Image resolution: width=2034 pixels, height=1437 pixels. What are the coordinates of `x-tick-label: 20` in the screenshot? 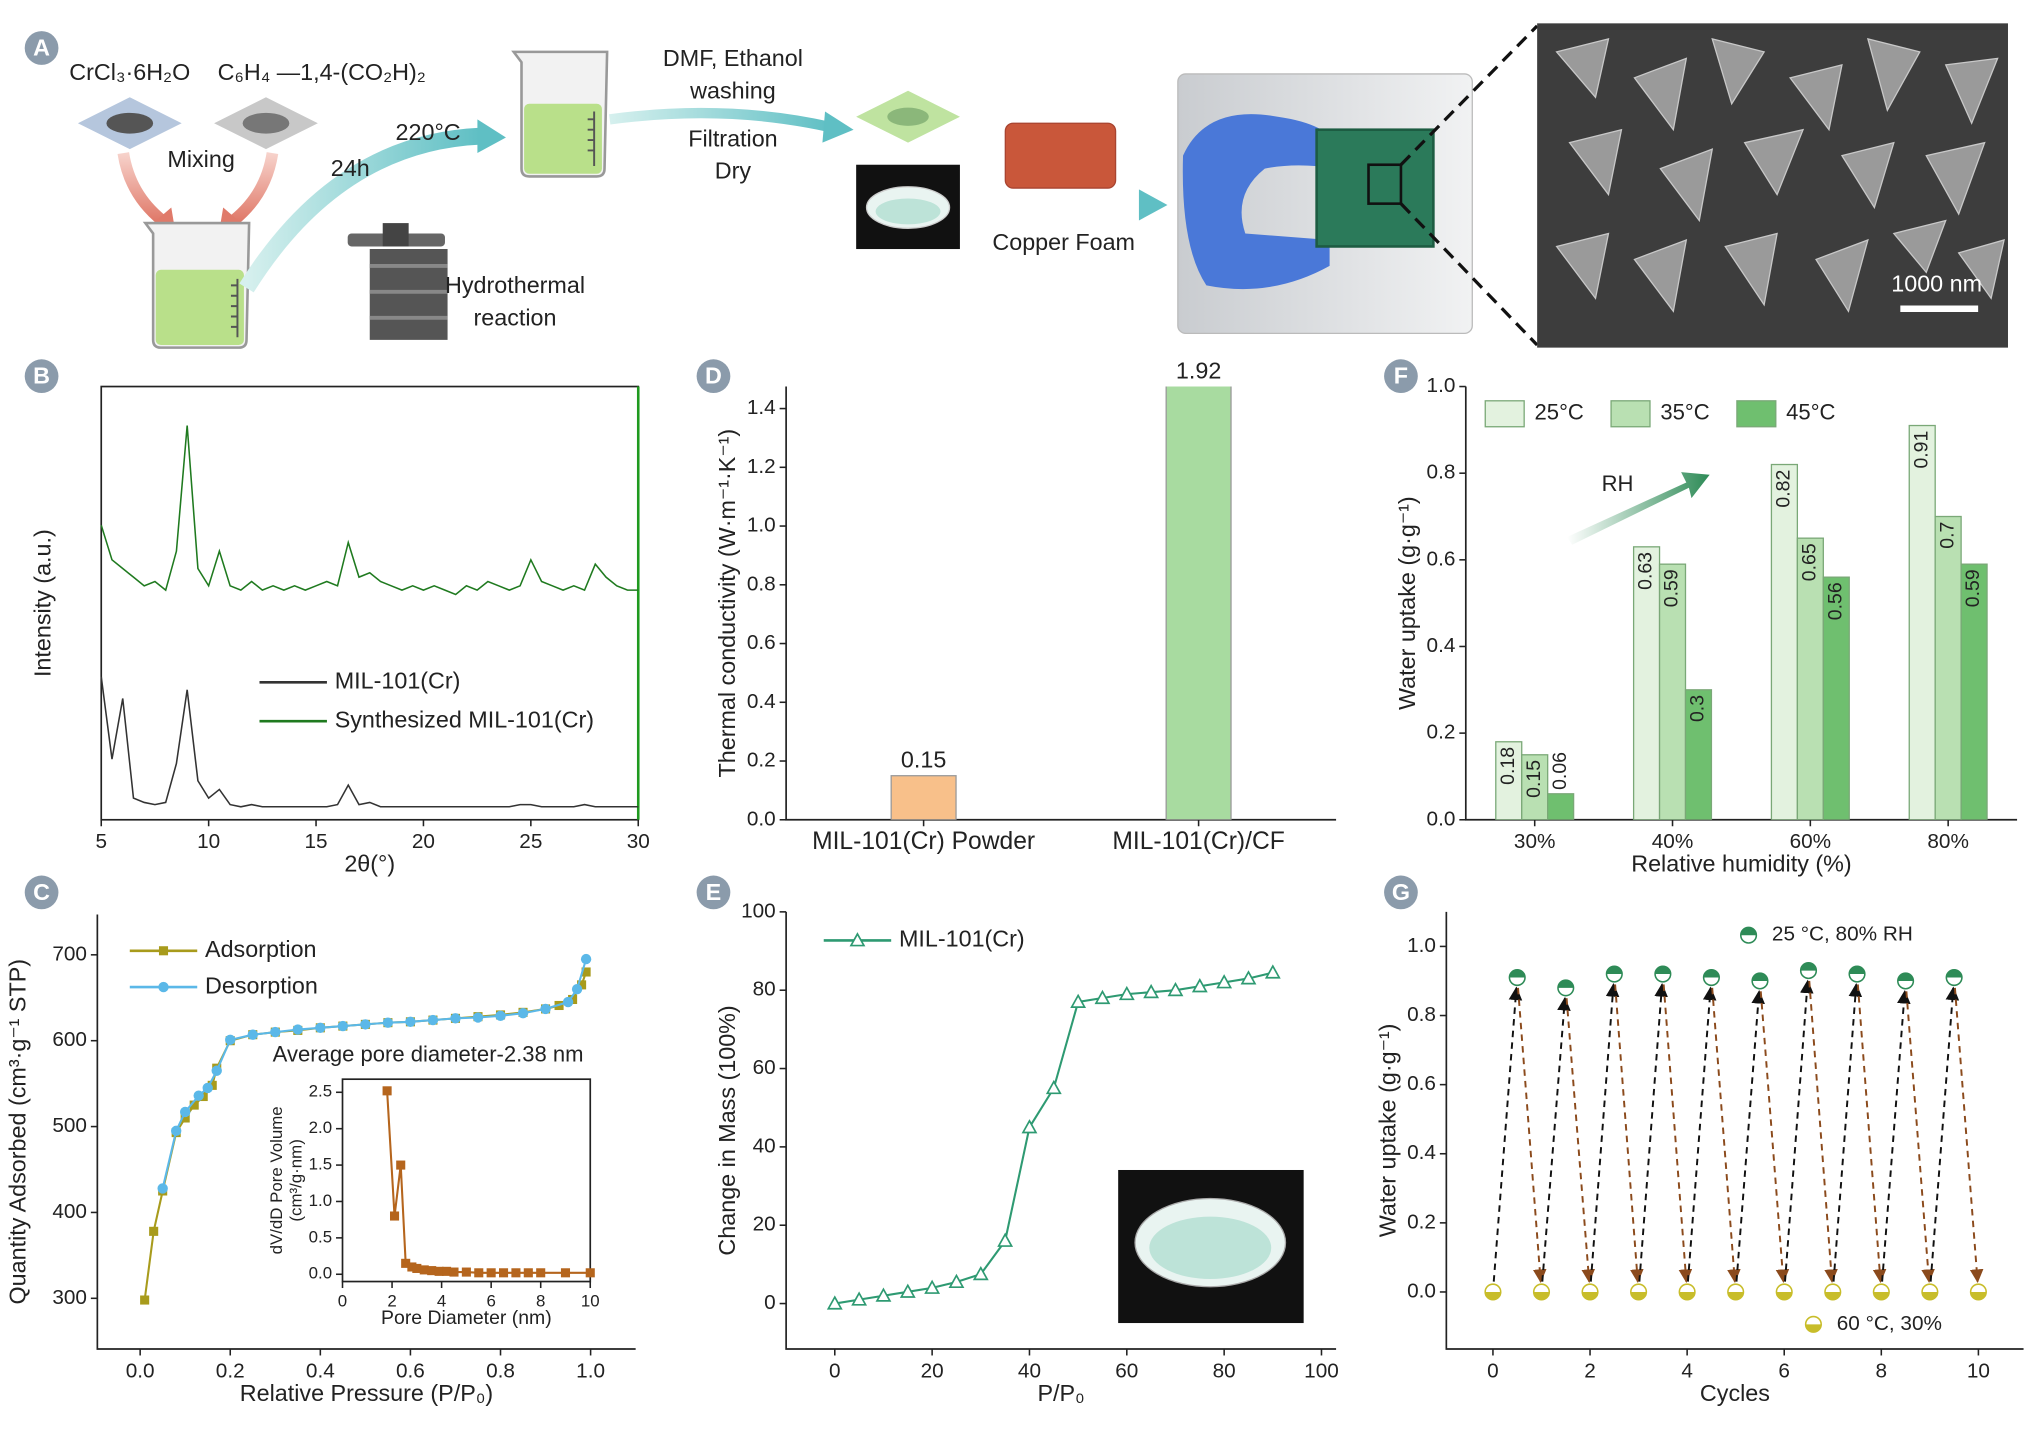 It's located at (932, 1370).